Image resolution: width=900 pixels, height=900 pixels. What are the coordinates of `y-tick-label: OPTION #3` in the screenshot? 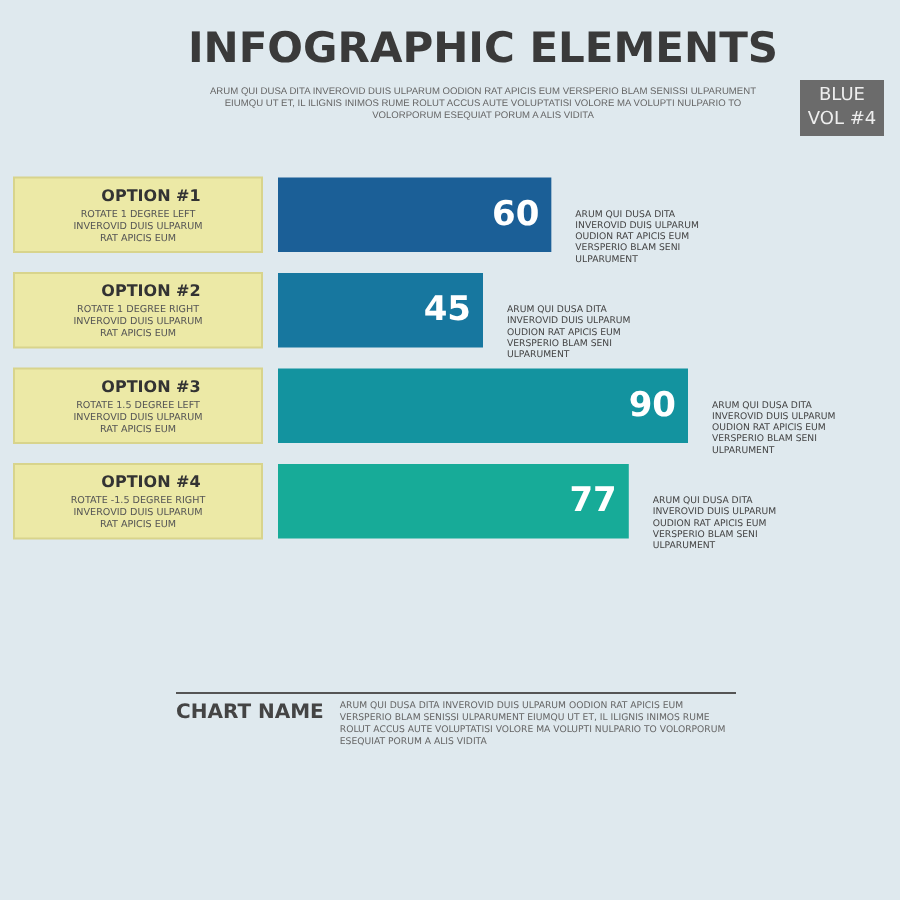 It's located at (151, 386).